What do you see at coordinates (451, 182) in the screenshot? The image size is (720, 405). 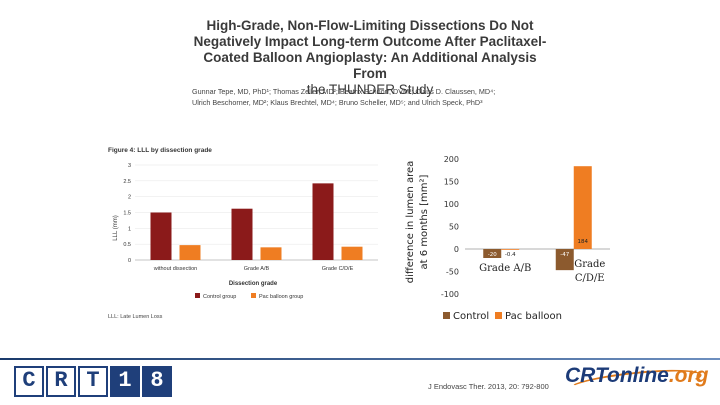 I see `lumen-ytick-label: 150` at bounding box center [451, 182].